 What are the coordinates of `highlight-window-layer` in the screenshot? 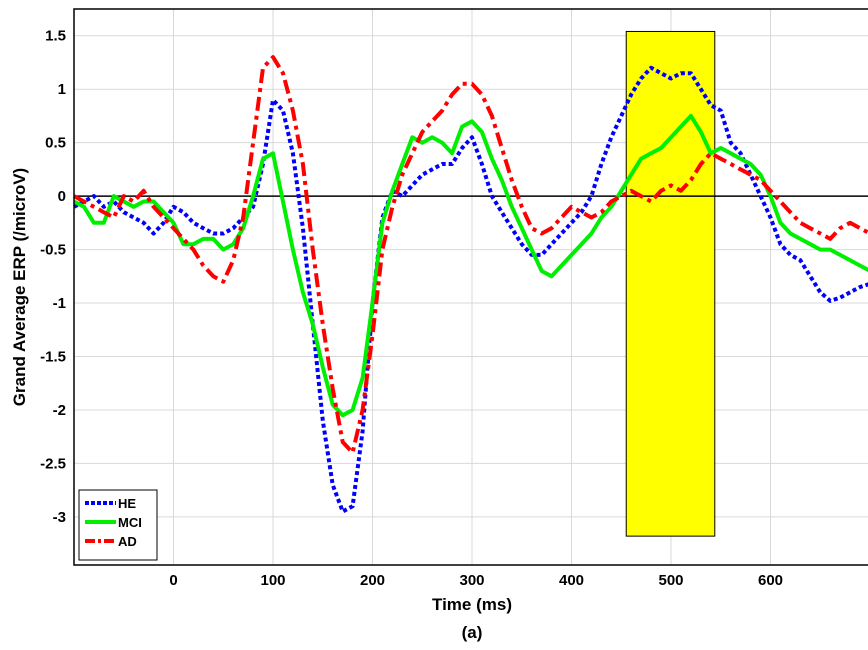 It's located at (670, 283).